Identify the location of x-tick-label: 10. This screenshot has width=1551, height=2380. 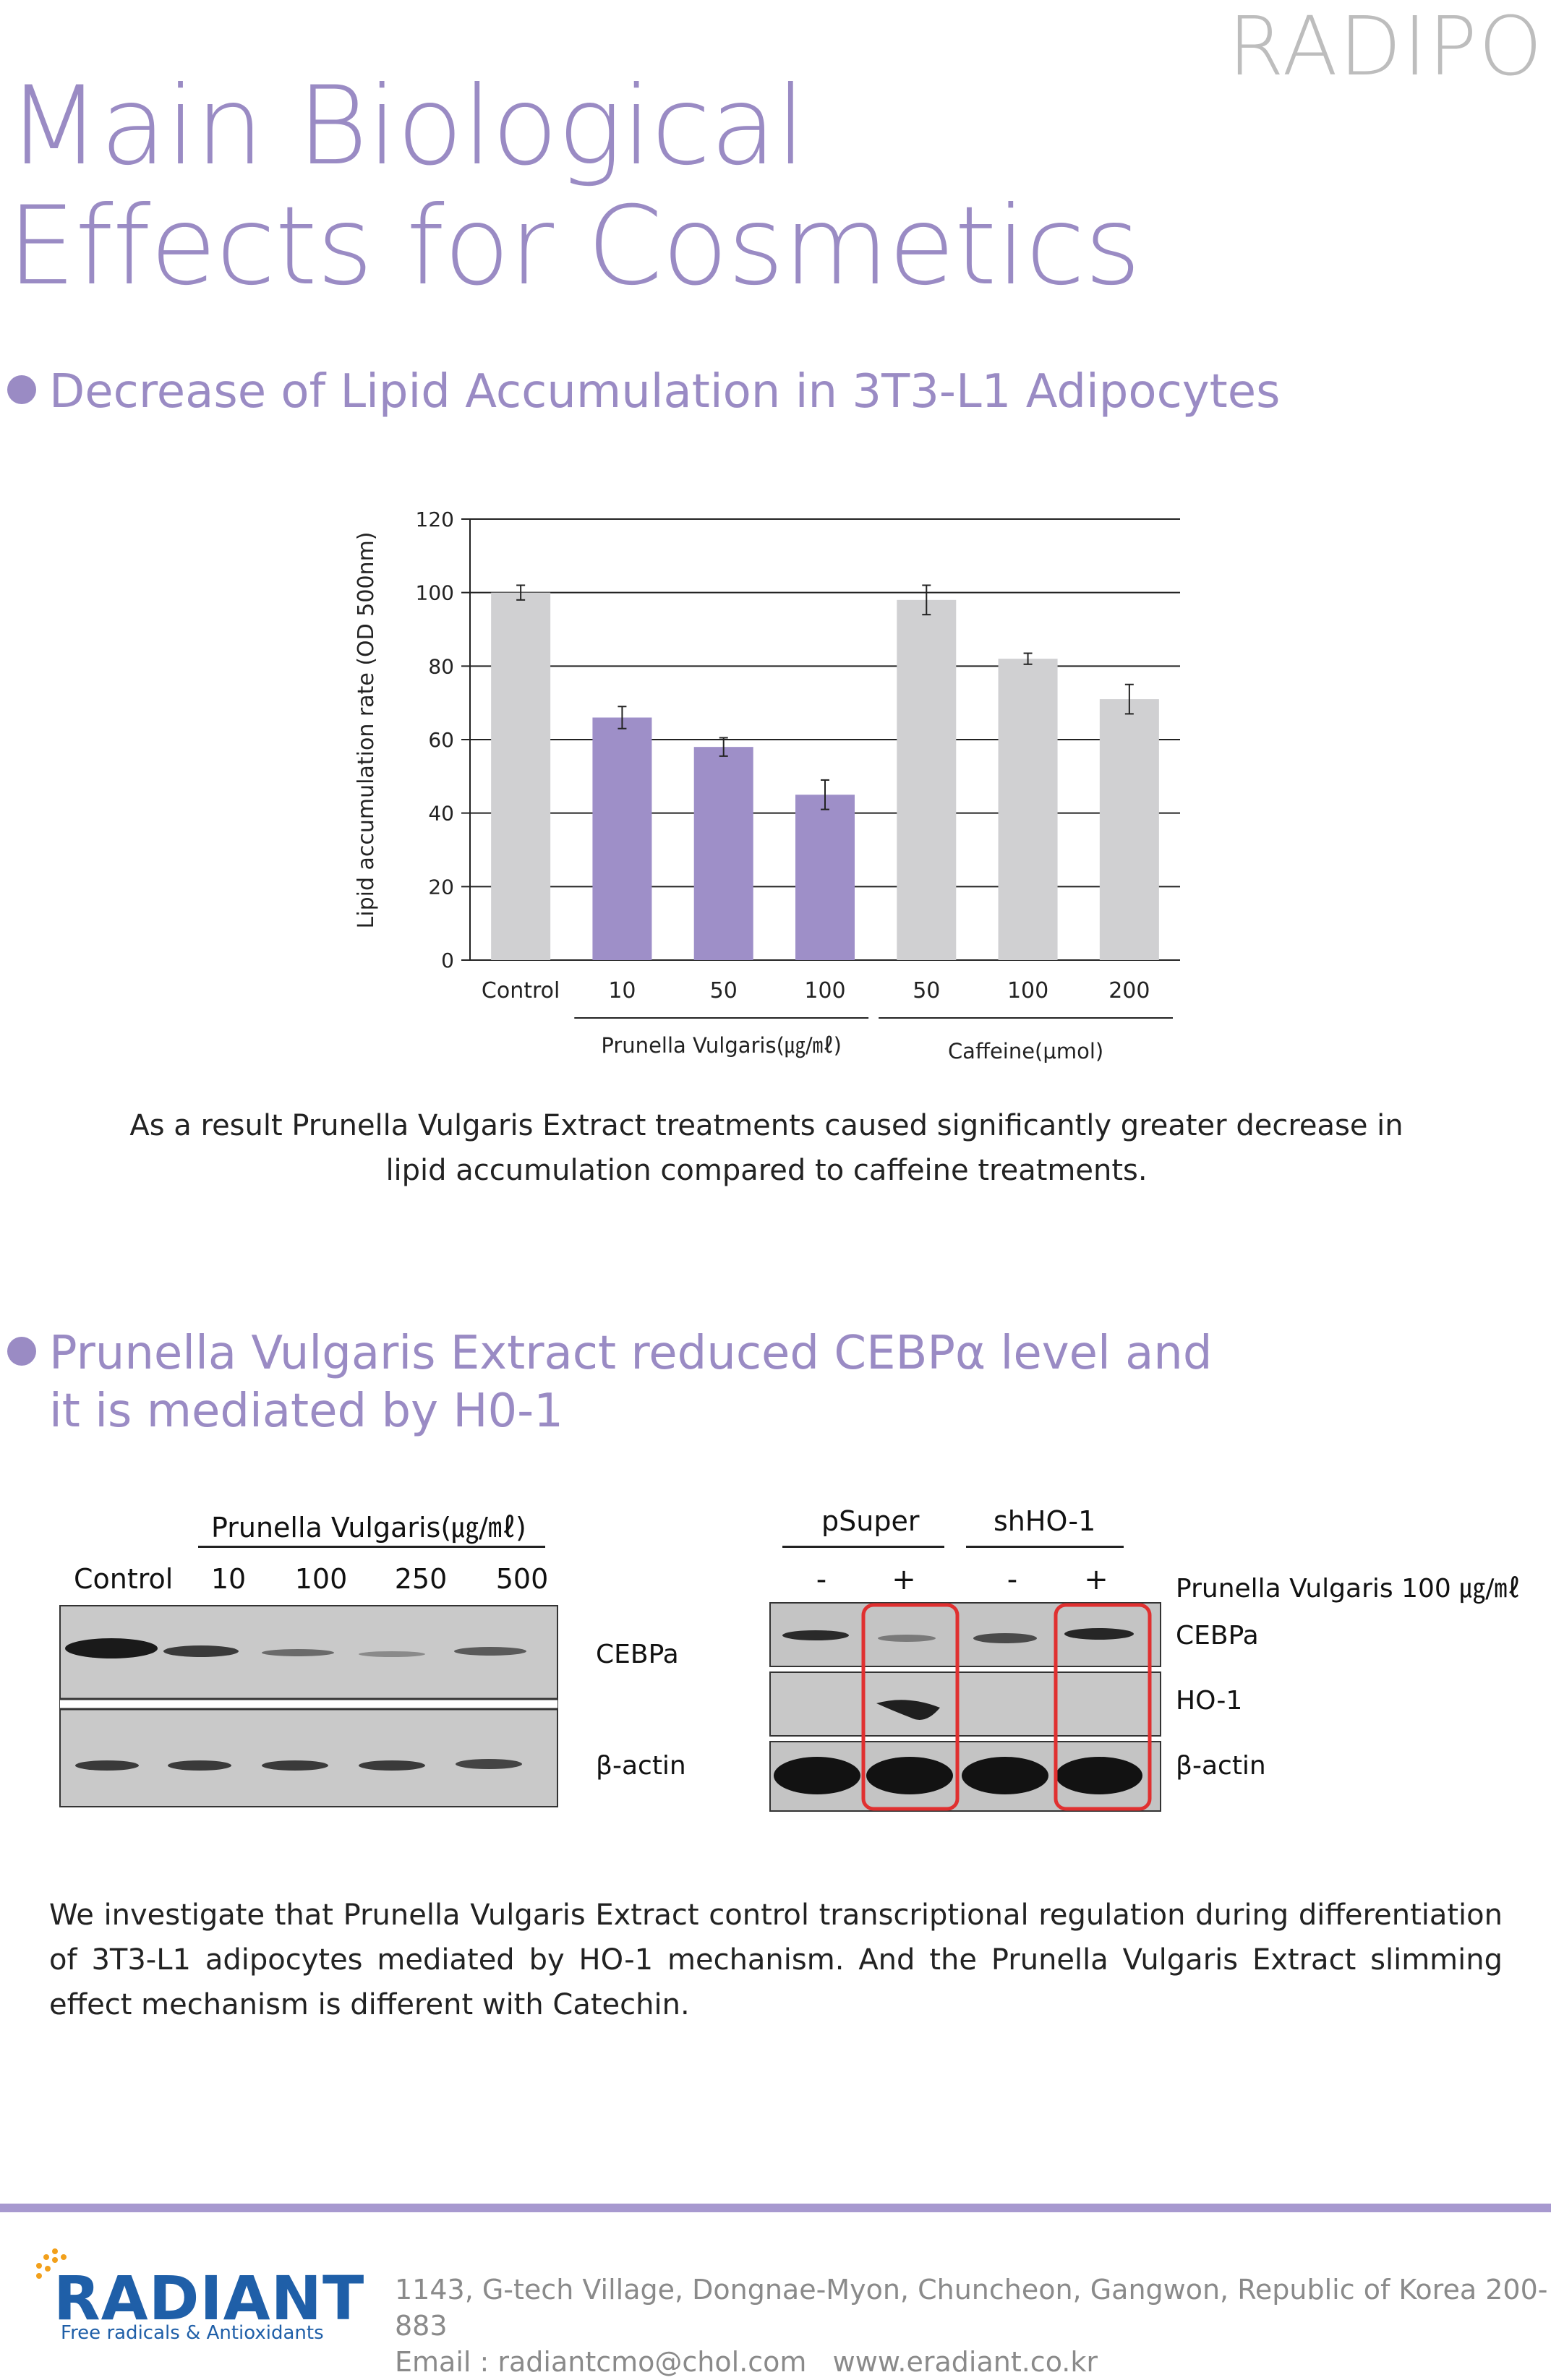
(622, 990).